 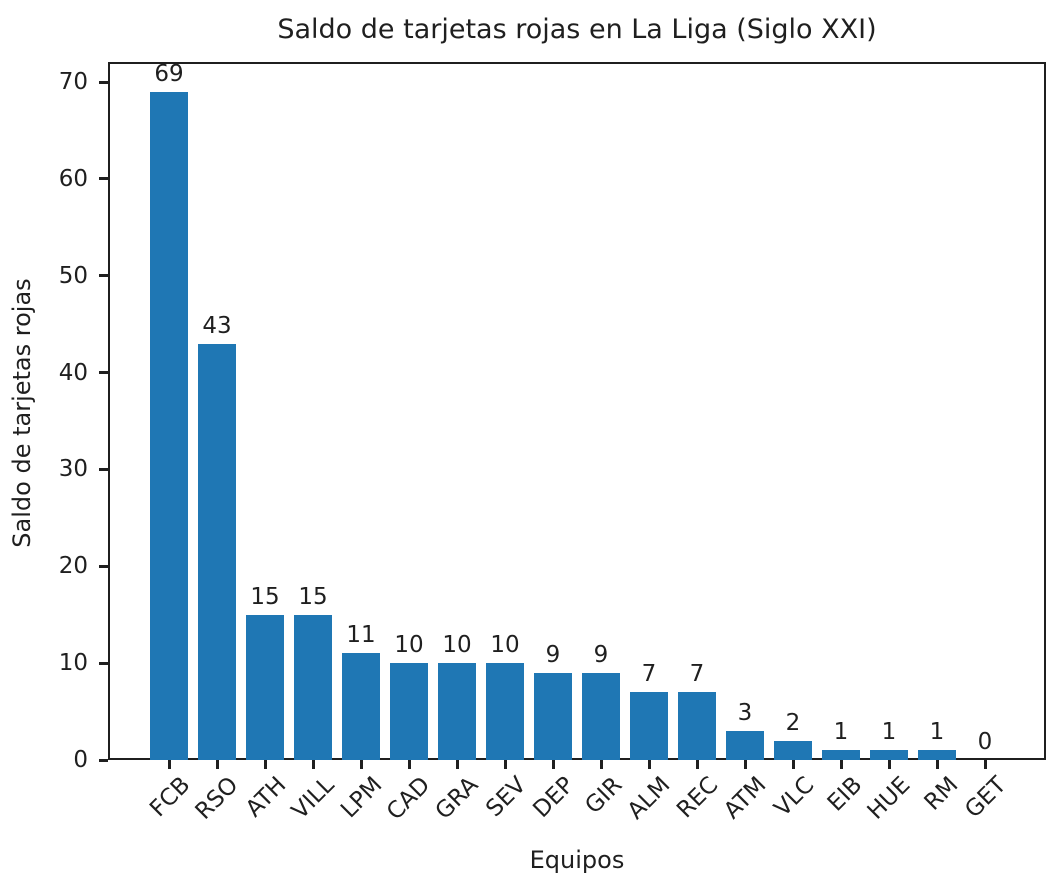 What do you see at coordinates (793, 722) in the screenshot?
I see `bar-value-label: 2` at bounding box center [793, 722].